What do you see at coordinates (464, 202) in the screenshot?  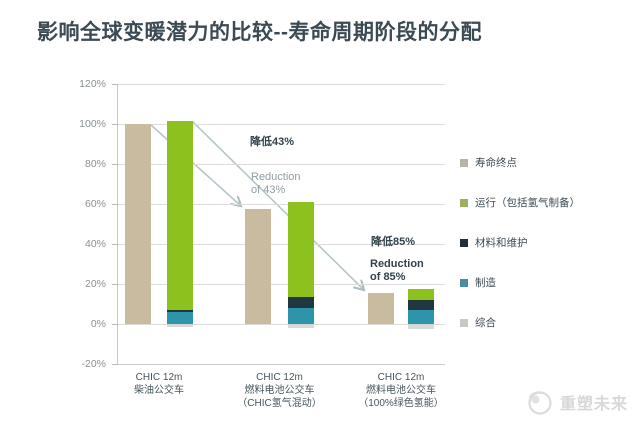 I see `legend-swatch-operation` at bounding box center [464, 202].